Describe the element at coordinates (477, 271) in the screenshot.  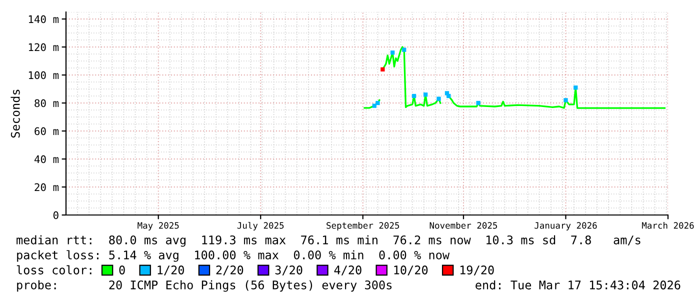
I see `legend-label: 19/20` at that location.